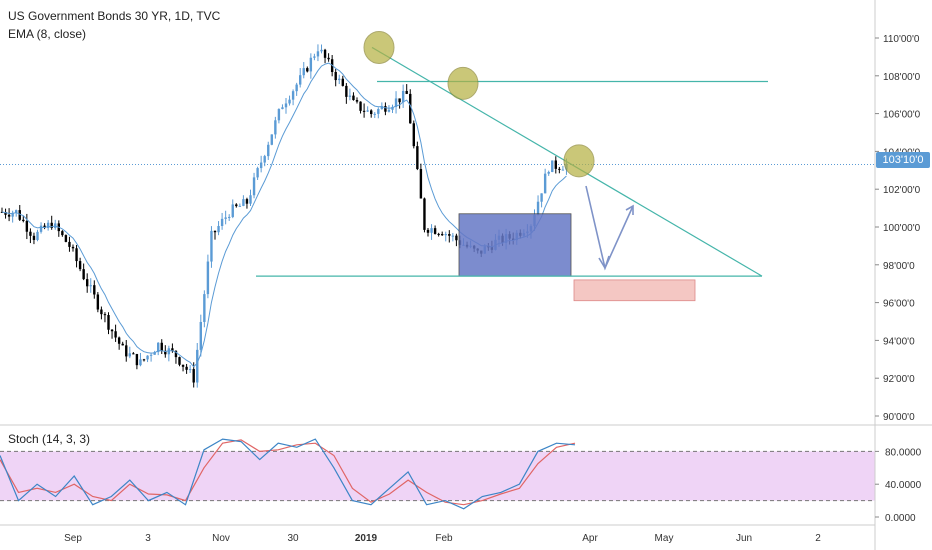  Describe the element at coordinates (902, 228) in the screenshot. I see `price-tick-label: 100'00'0` at that location.